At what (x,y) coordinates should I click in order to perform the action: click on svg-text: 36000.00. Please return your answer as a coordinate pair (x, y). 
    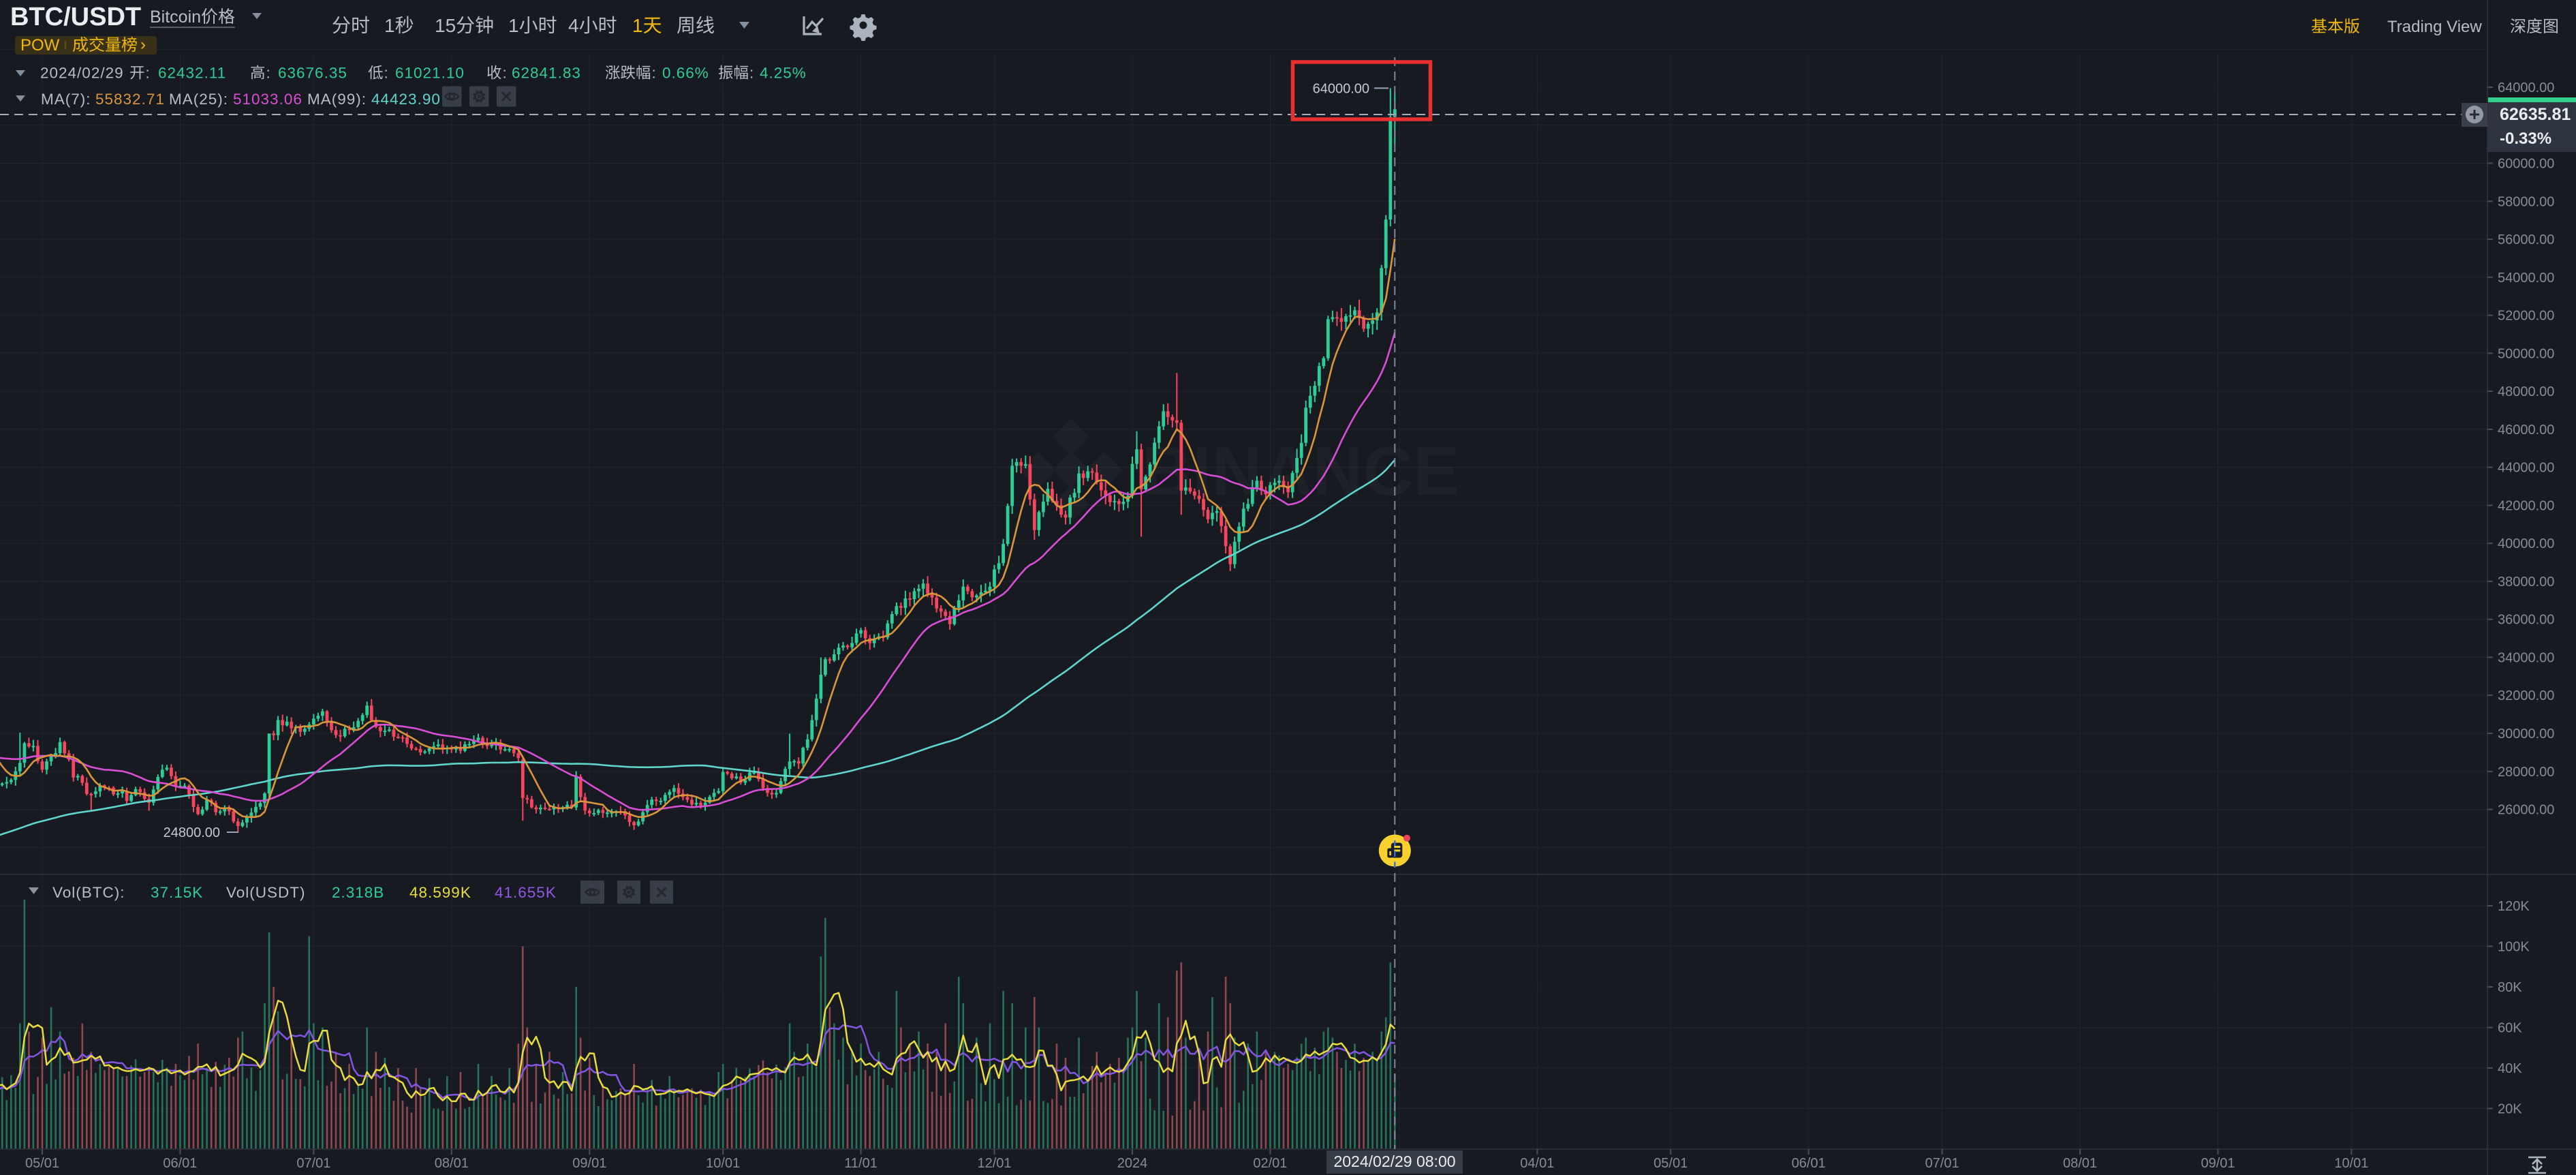
    Looking at the image, I should click on (2526, 620).